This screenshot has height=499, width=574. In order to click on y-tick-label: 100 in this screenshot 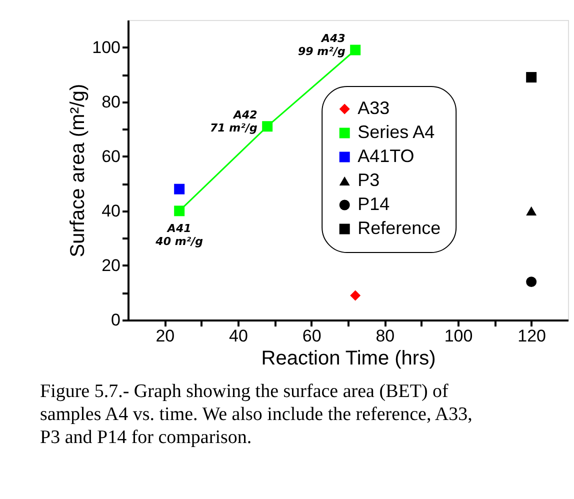, I will do `click(106, 47)`.